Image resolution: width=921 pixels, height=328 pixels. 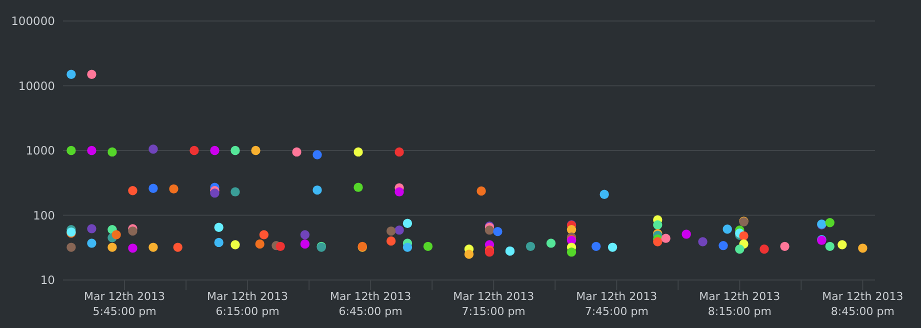 I want to click on x-tick-label: Mar 12th 2013 7:15:00 pm, so click(x=493, y=304).